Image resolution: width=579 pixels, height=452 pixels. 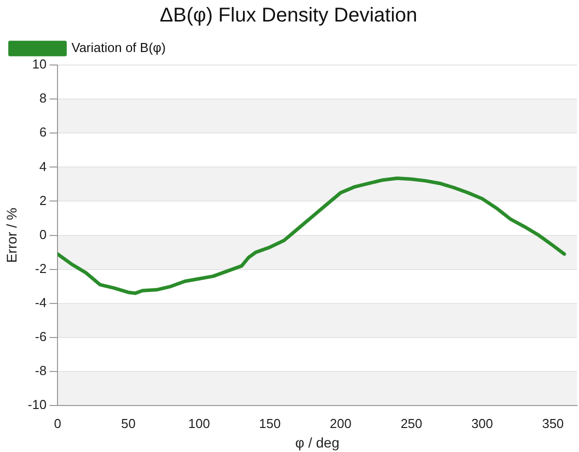 What do you see at coordinates (289, 15) in the screenshot?
I see `chart-title: ΔB(φ) Flux Density Deviation` at bounding box center [289, 15].